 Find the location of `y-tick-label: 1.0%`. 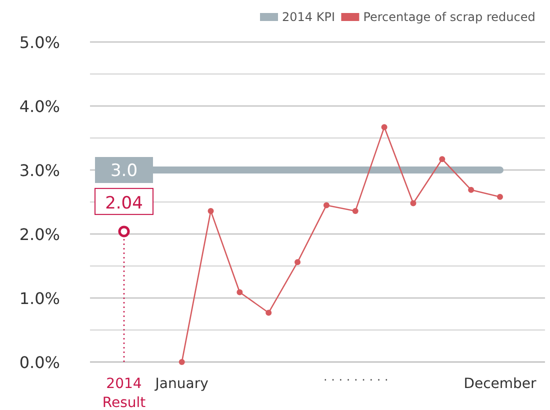

y-tick-label: 1.0% is located at coordinates (39, 298).